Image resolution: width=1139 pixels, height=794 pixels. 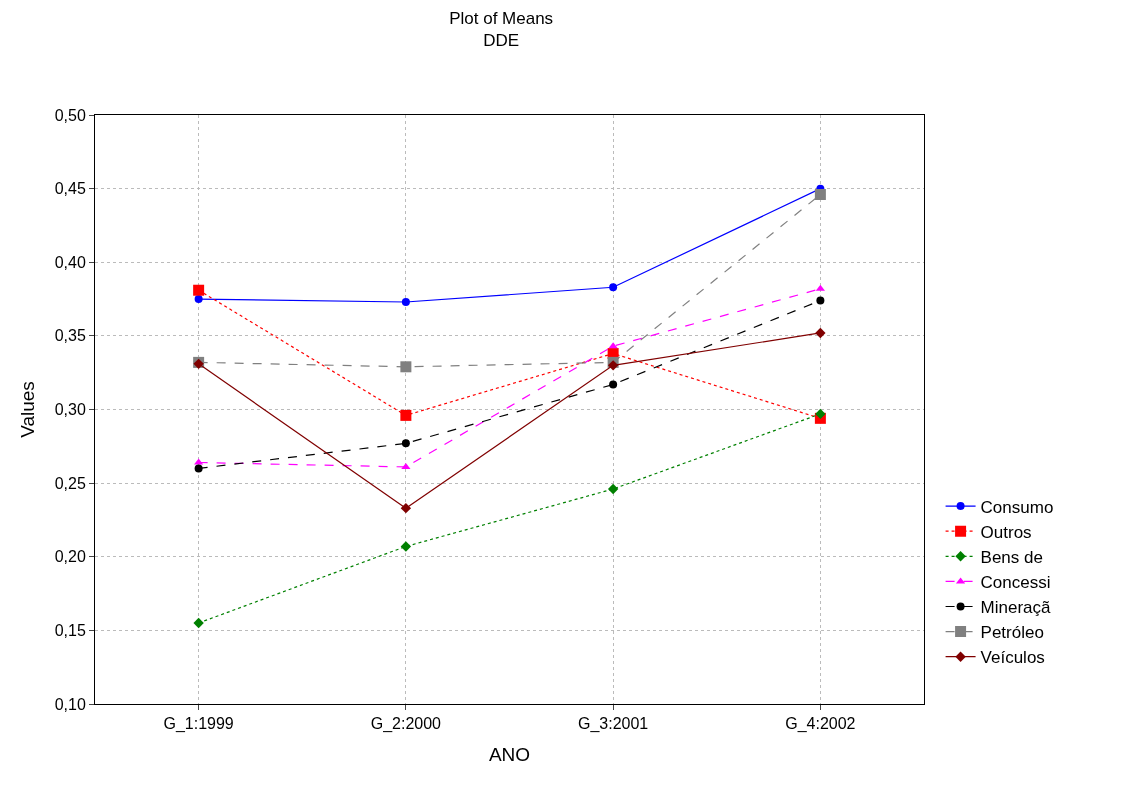 What do you see at coordinates (27, 409) in the screenshot?
I see `y-axis-title: Values` at bounding box center [27, 409].